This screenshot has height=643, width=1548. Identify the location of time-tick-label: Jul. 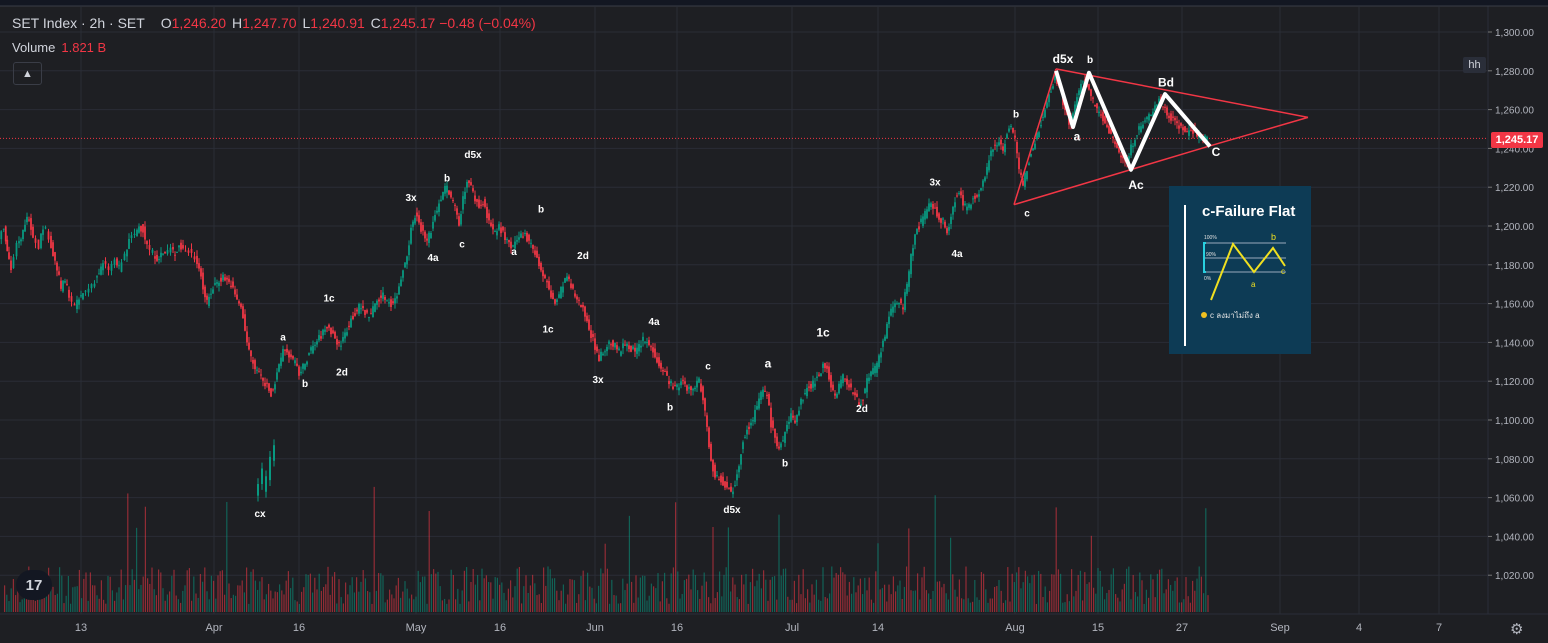
(792, 628).